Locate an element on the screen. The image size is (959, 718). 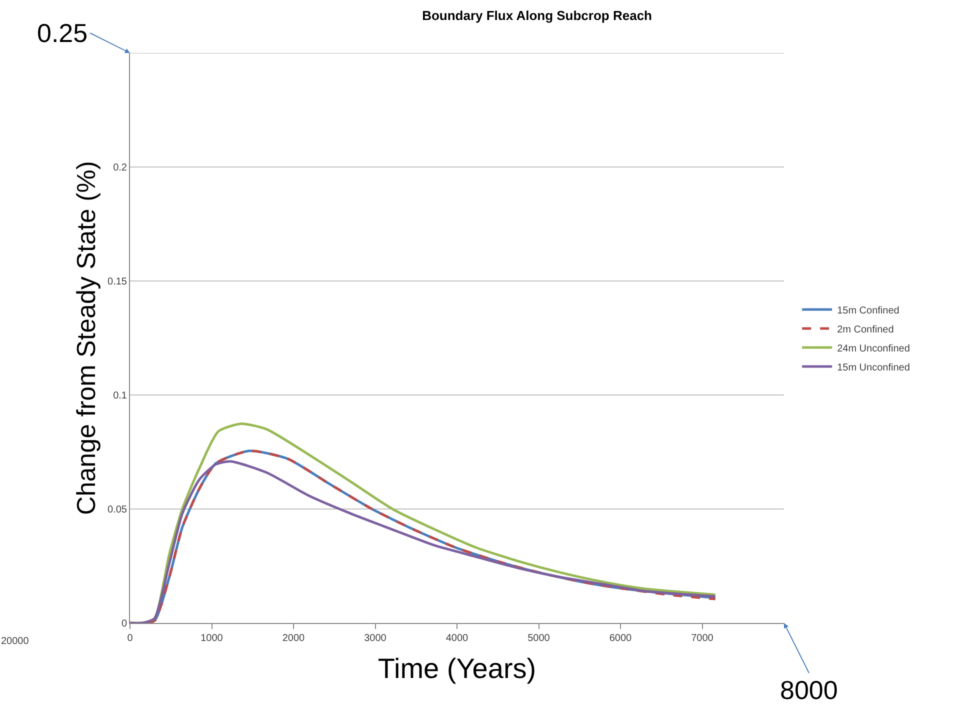
x-tick-label: 1000 is located at coordinates (212, 638).